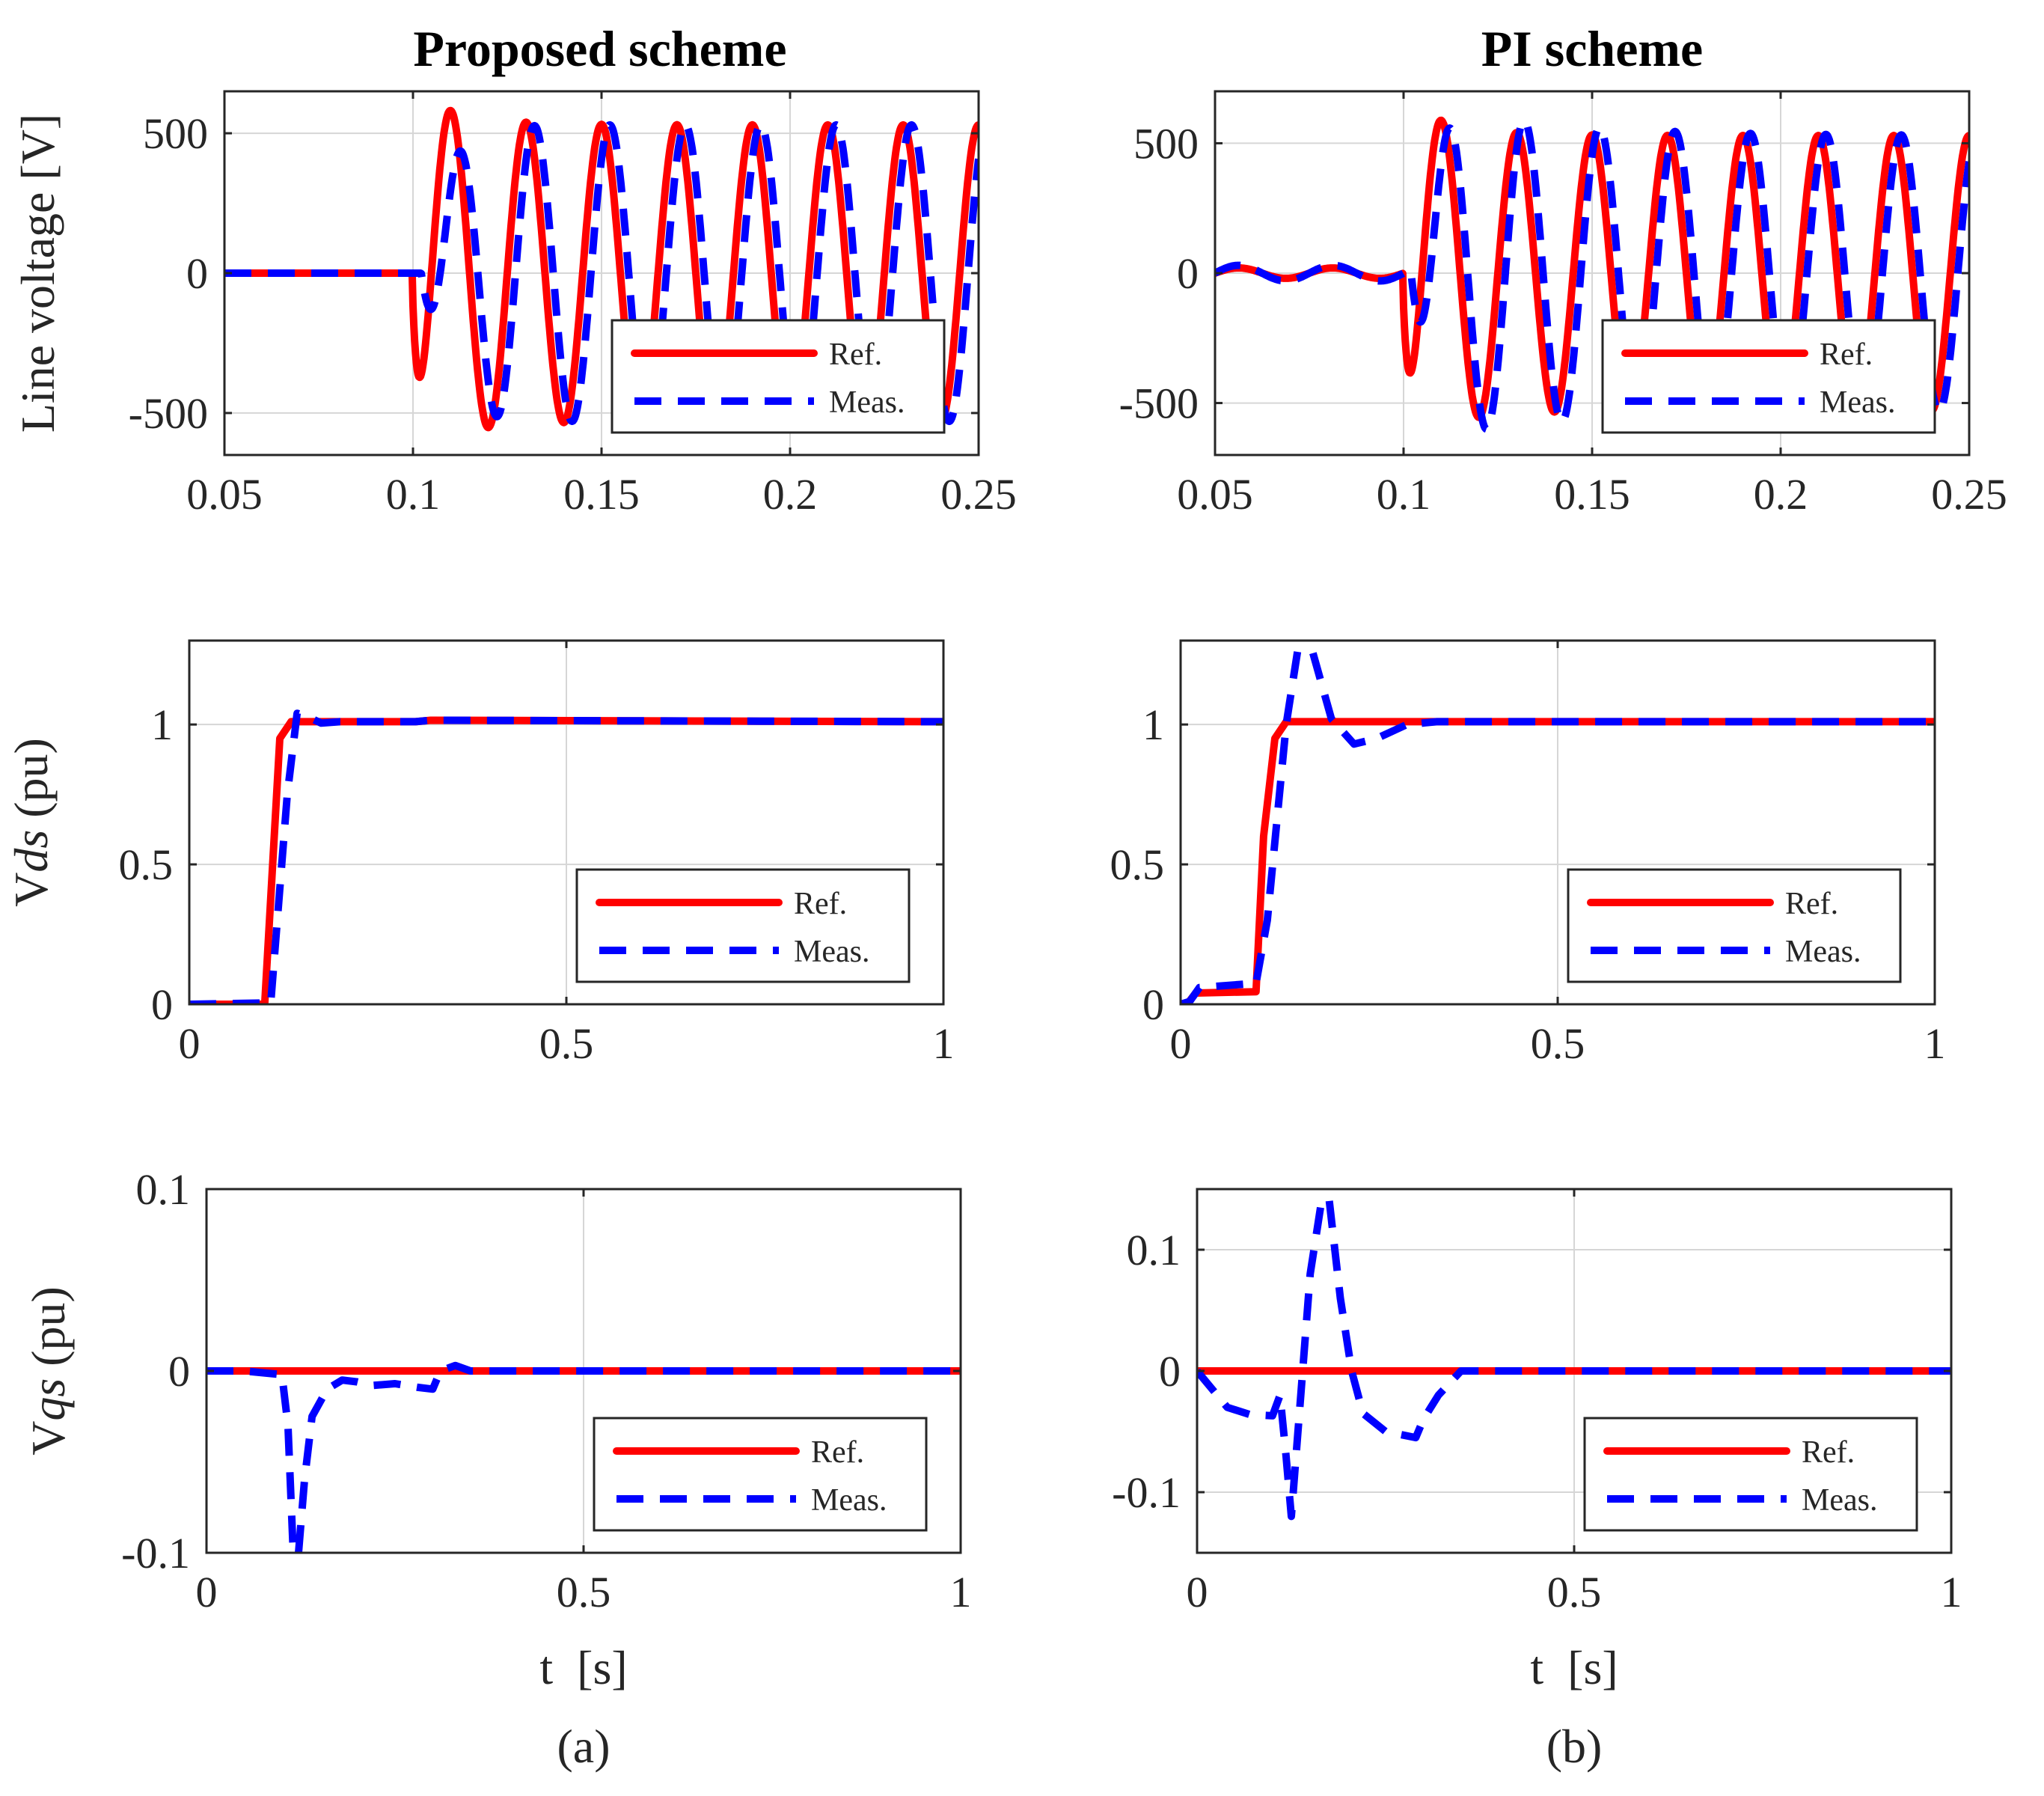 The height and width of the screenshot is (1796, 2044). I want to click on y-axis-label: Vqs (pu), so click(48, 1371).